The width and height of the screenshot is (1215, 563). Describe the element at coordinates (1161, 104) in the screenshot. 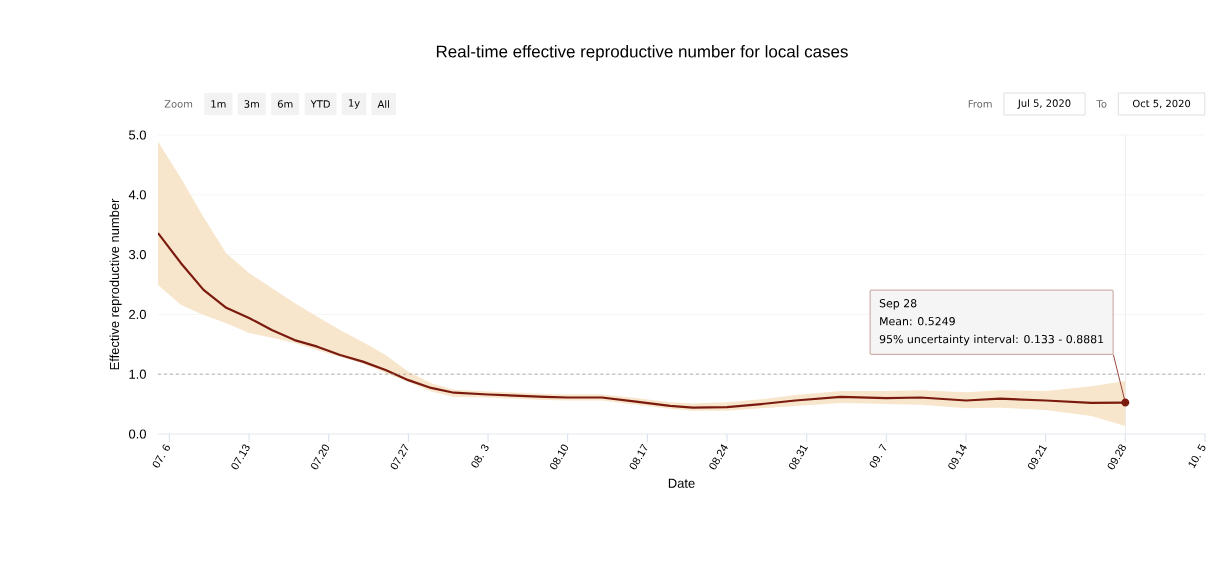

I see `text: Oct 5, 2020` at that location.